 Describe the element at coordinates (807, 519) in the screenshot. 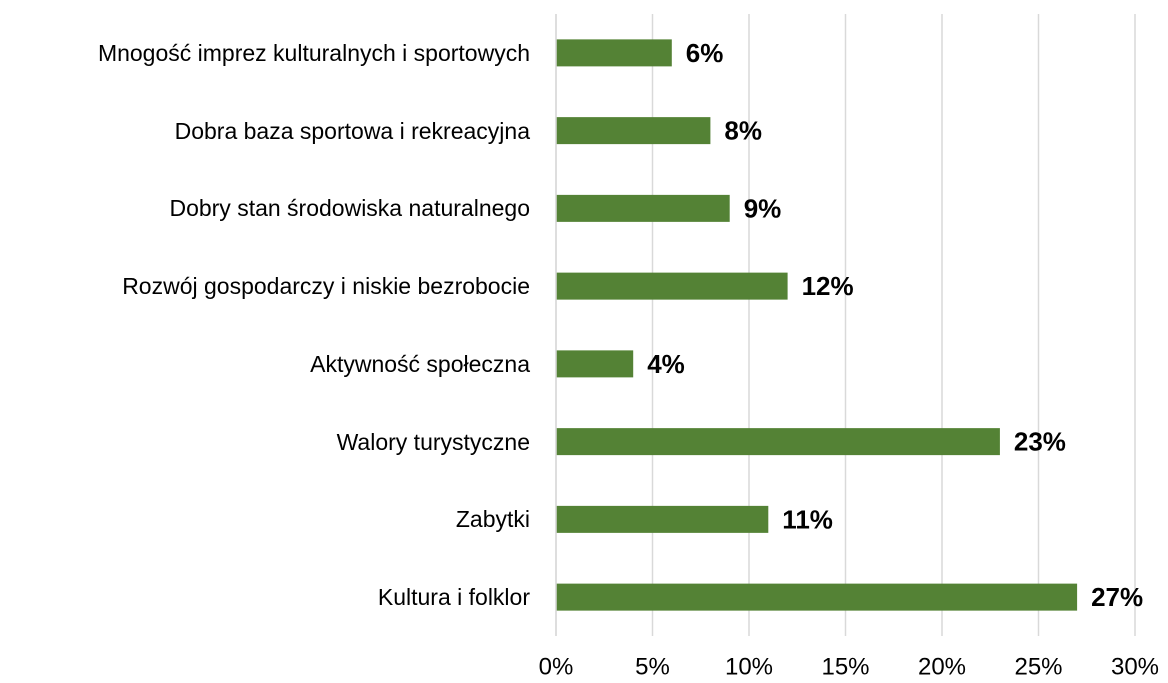

I see `value-label: 11%` at that location.